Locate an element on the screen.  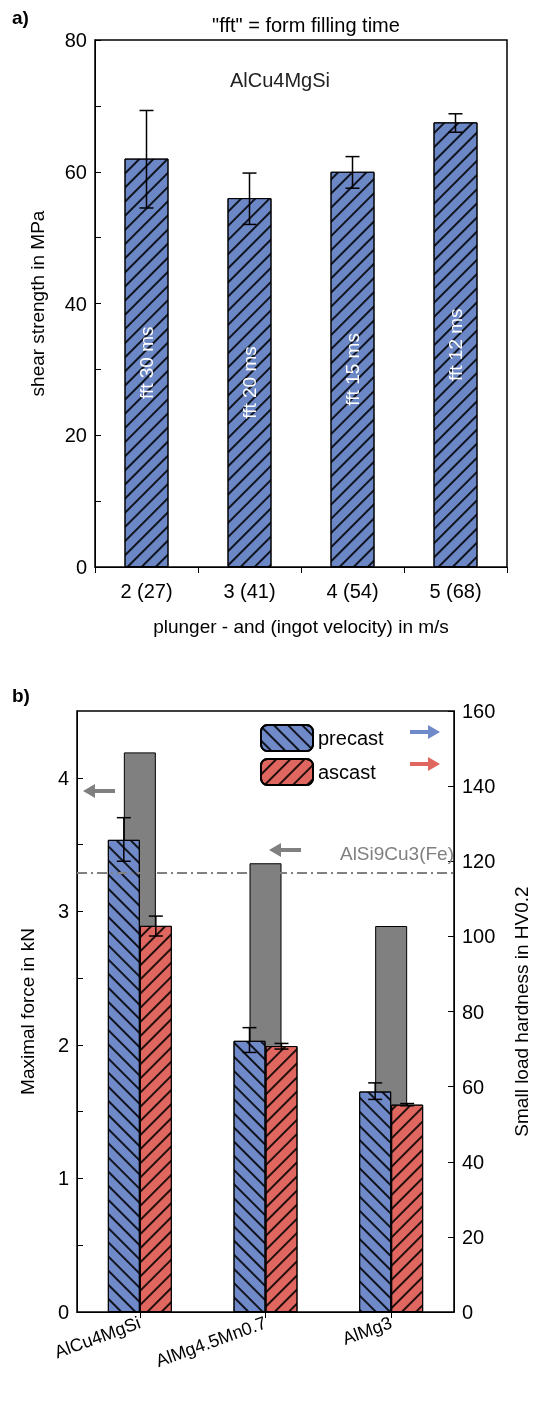
y2-axis-title: Small load hardness in HV0.2 is located at coordinates (521, 1011).